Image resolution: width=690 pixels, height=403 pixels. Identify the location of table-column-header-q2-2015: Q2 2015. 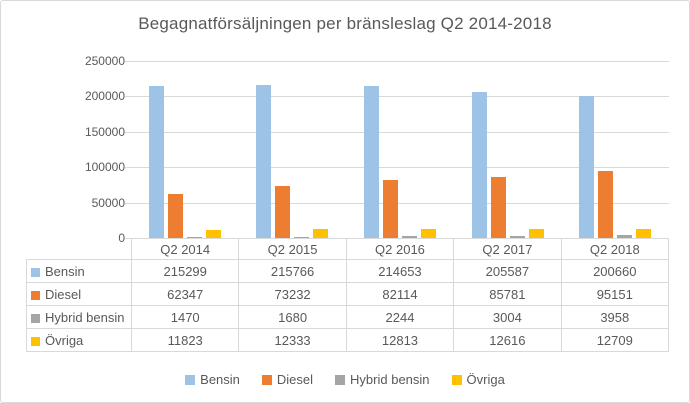
(292, 249).